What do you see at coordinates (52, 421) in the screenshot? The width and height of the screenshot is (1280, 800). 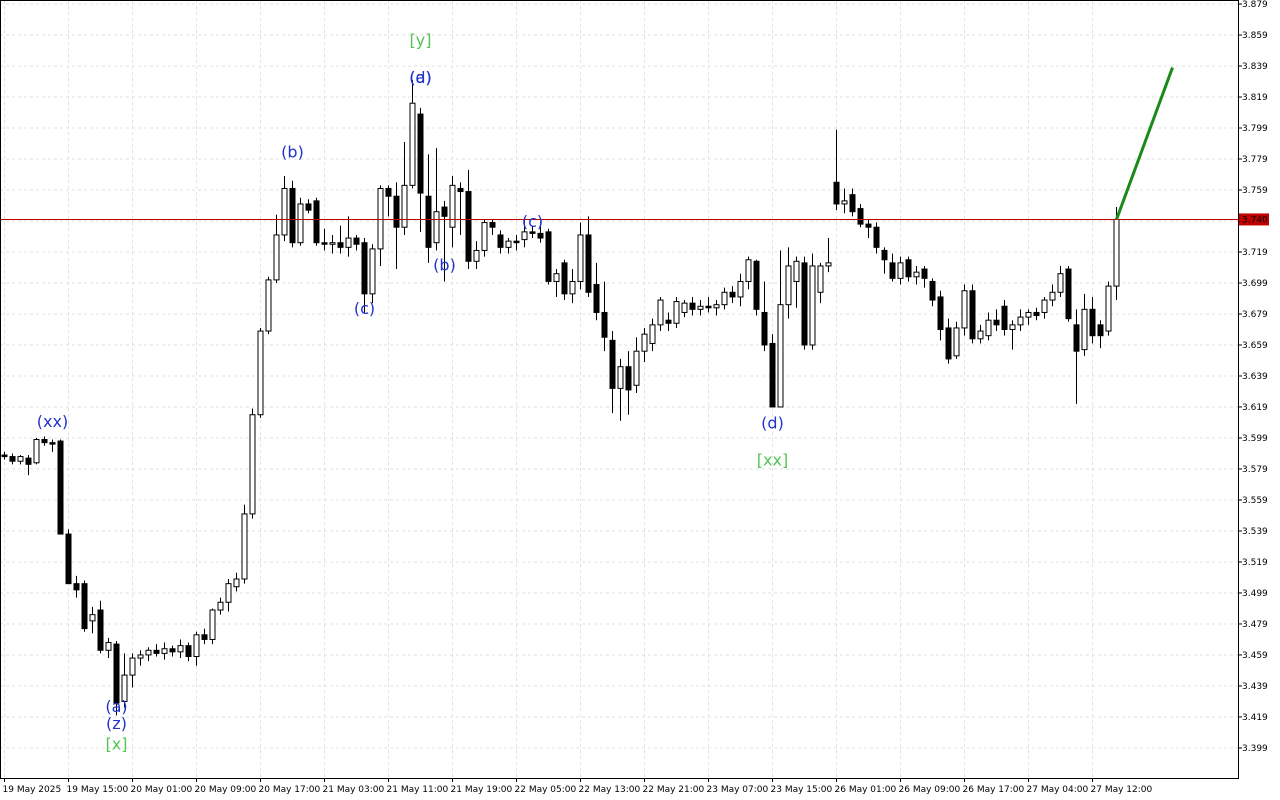 I see `wave-label: (xx)` at bounding box center [52, 421].